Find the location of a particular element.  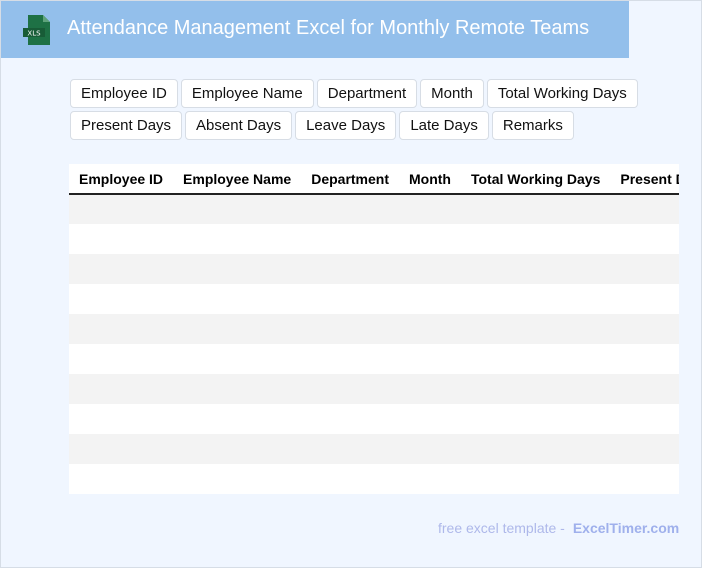

field-chip: Department is located at coordinates (367, 93).